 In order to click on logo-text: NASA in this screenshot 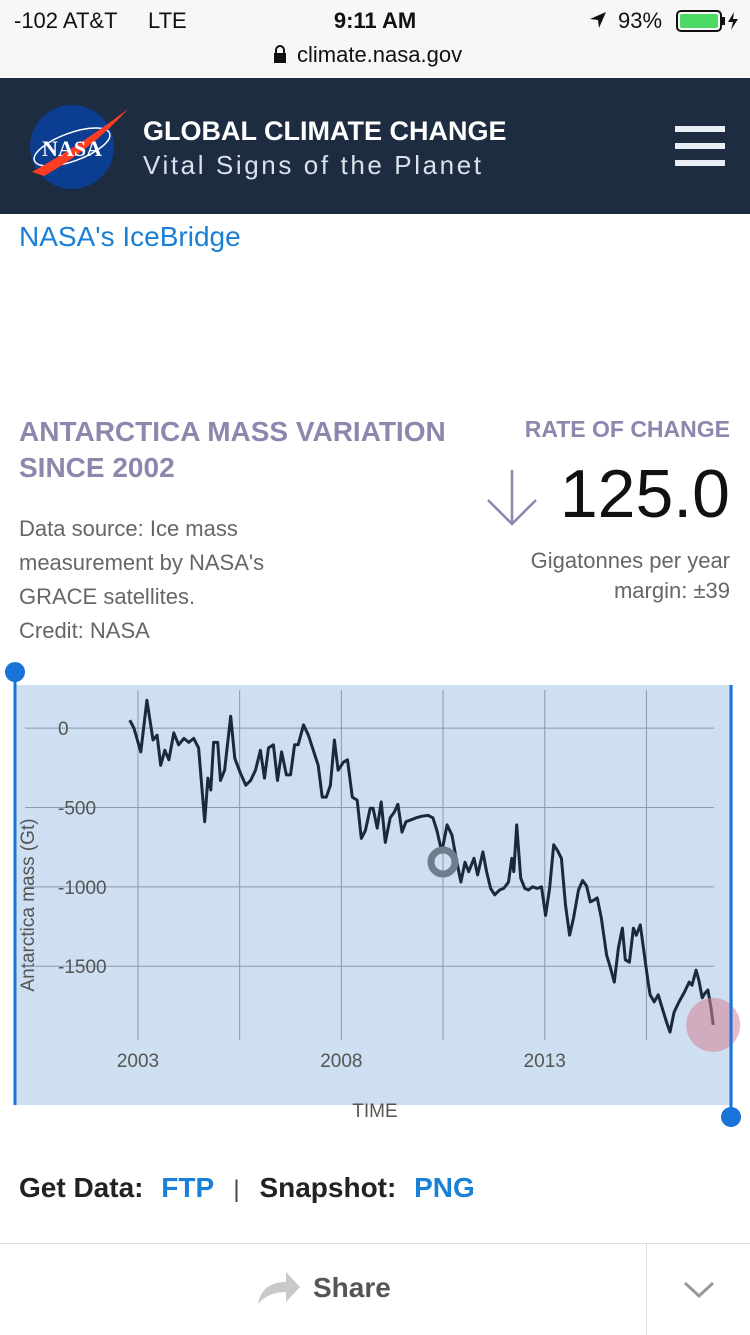, I will do `click(72, 148)`.